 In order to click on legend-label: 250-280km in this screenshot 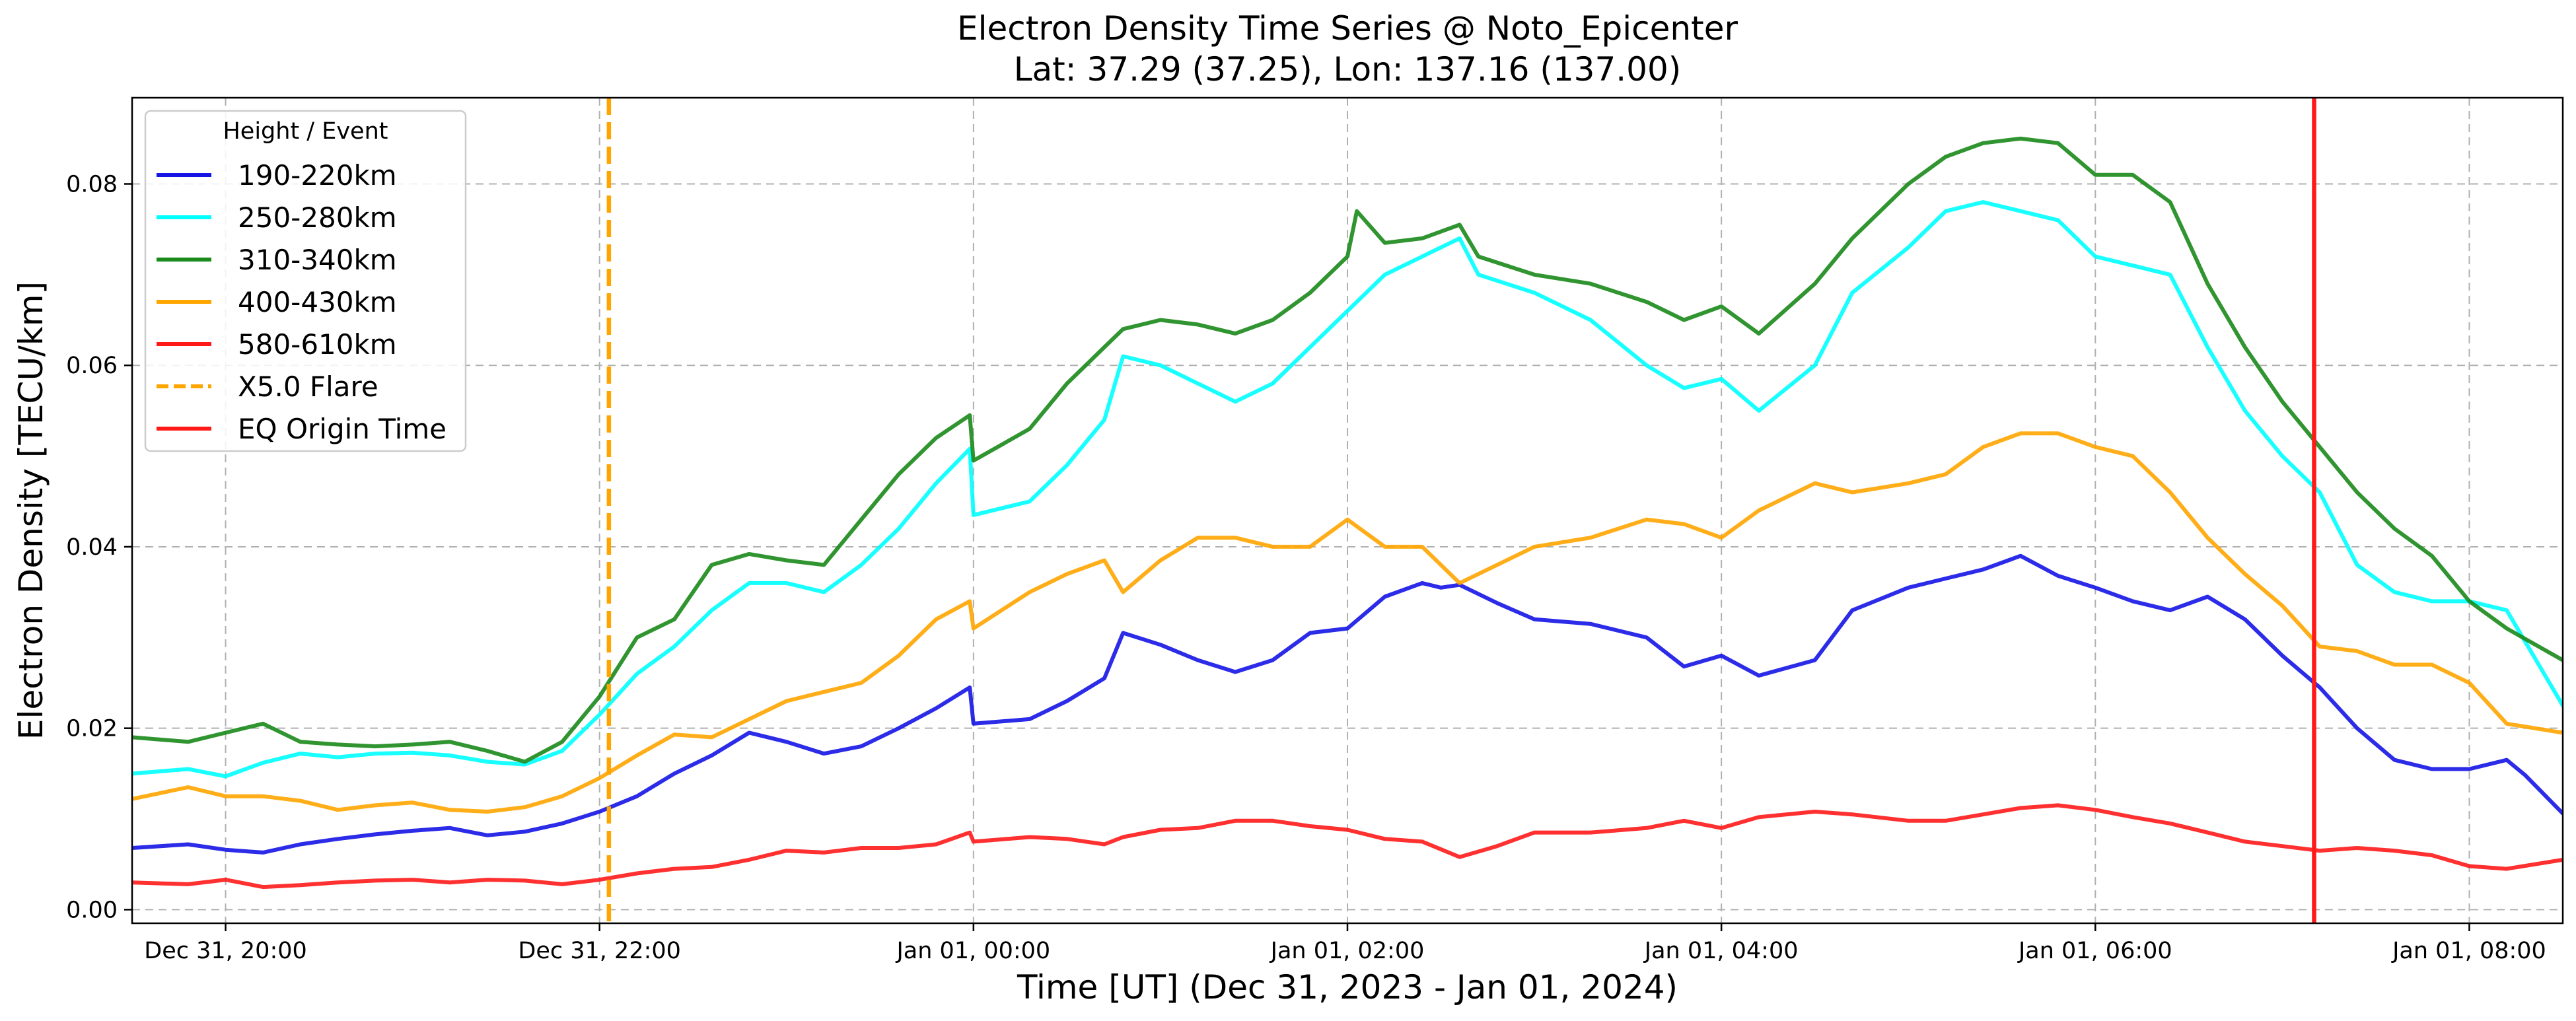, I will do `click(317, 217)`.